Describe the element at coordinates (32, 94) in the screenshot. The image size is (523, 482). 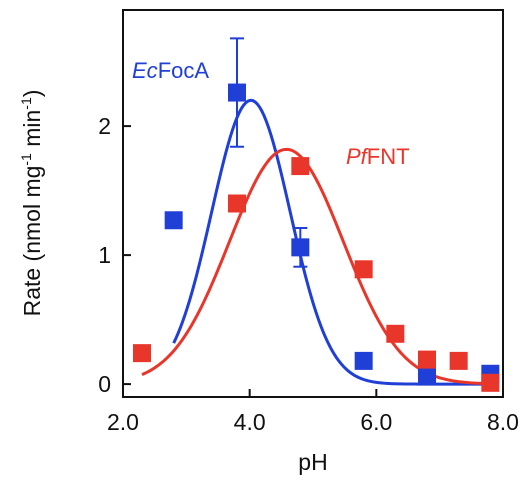
I see `y-axis-title-end: )` at that location.